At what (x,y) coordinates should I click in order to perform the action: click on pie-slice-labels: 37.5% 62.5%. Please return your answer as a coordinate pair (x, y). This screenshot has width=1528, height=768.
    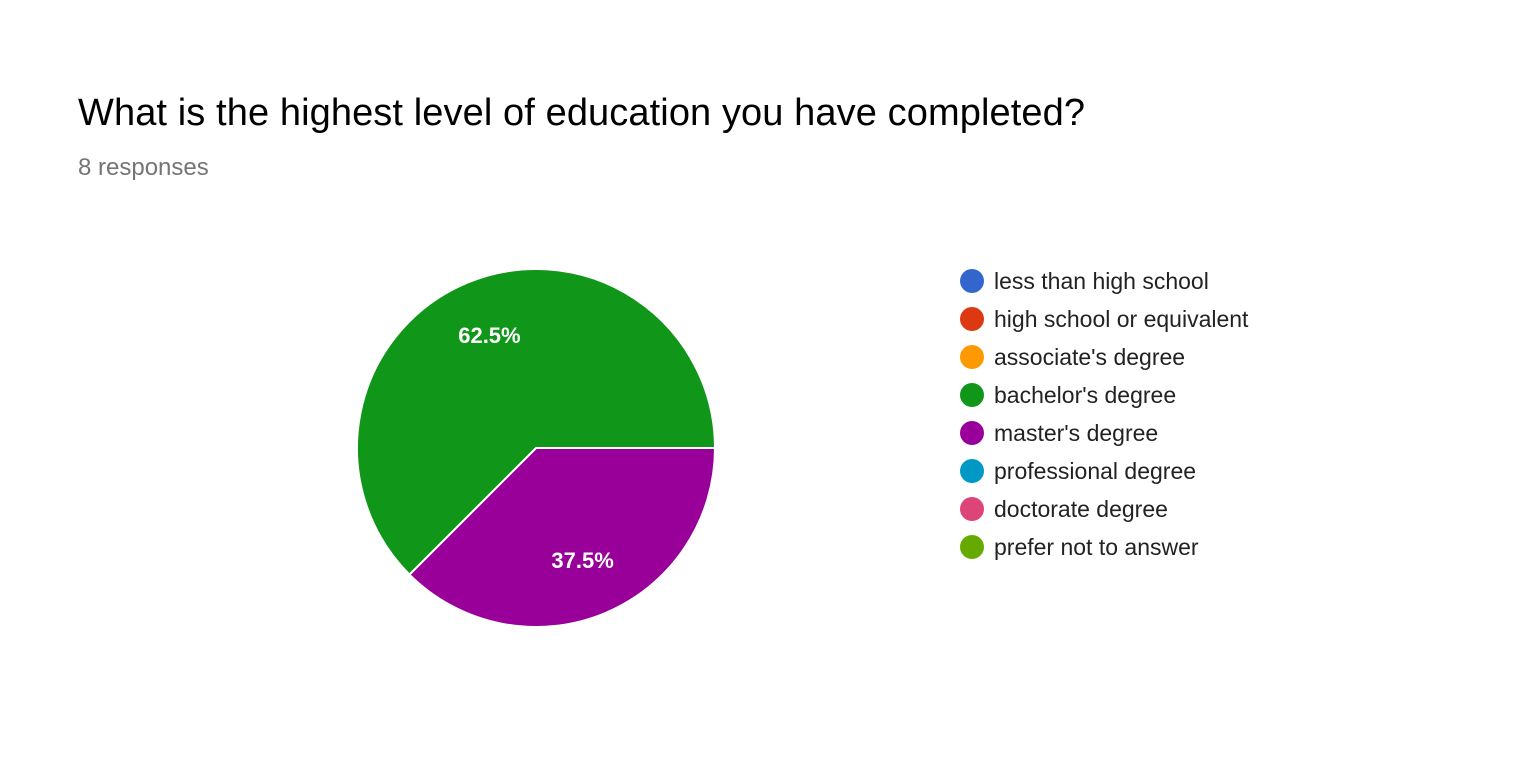
    Looking at the image, I should click on (536, 448).